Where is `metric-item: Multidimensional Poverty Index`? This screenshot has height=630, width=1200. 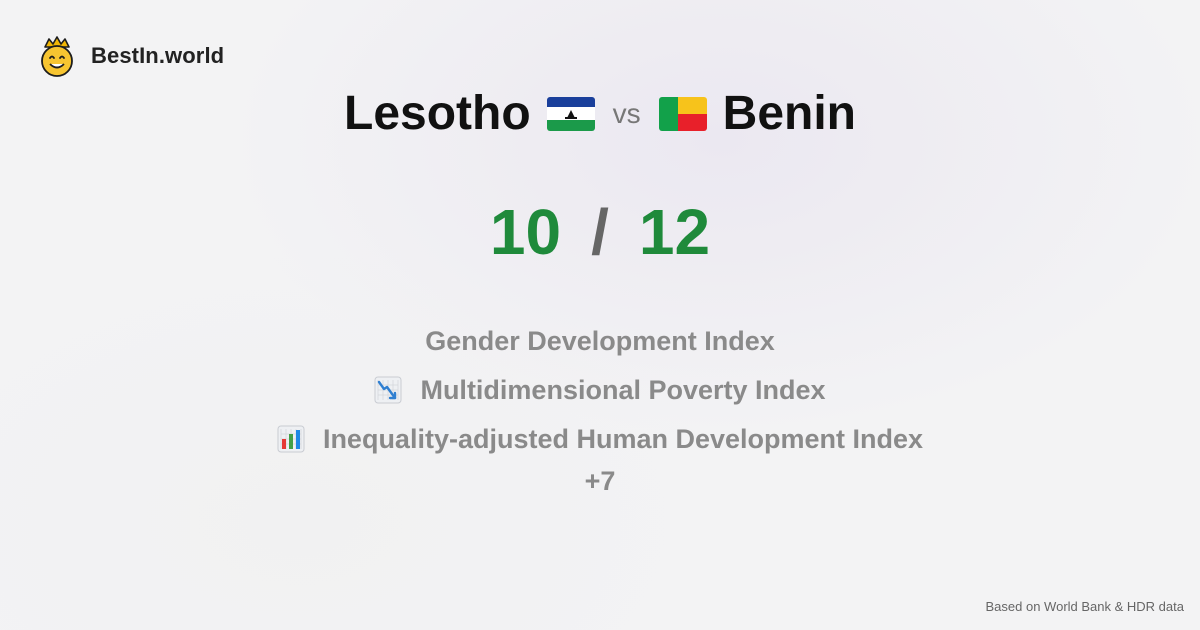 metric-item: Multidimensional Poverty Index is located at coordinates (600, 389).